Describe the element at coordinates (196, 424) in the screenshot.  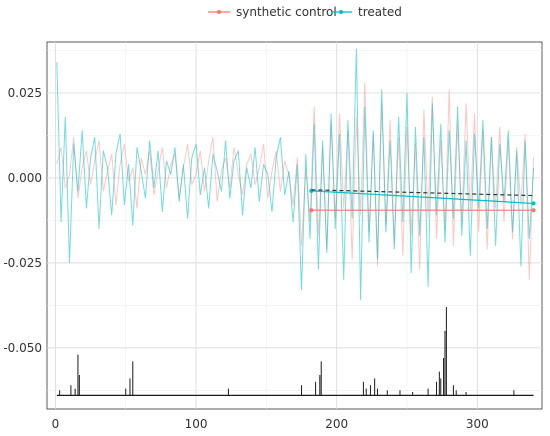
I see `x-tick-label-1: 100` at that location.